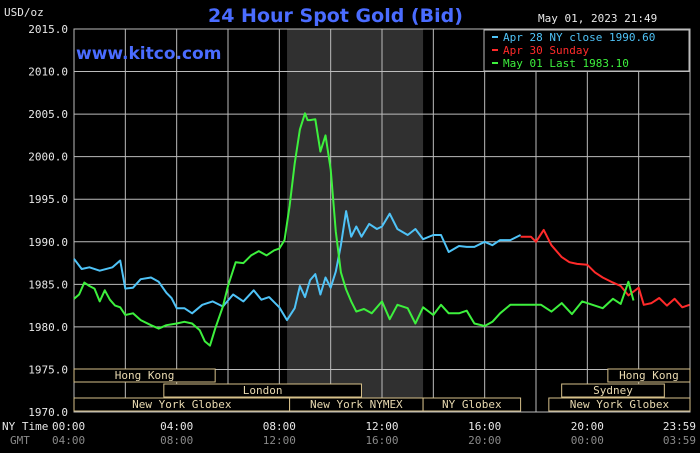  I want to click on y-tick-label: 2000.0, so click(48, 157).